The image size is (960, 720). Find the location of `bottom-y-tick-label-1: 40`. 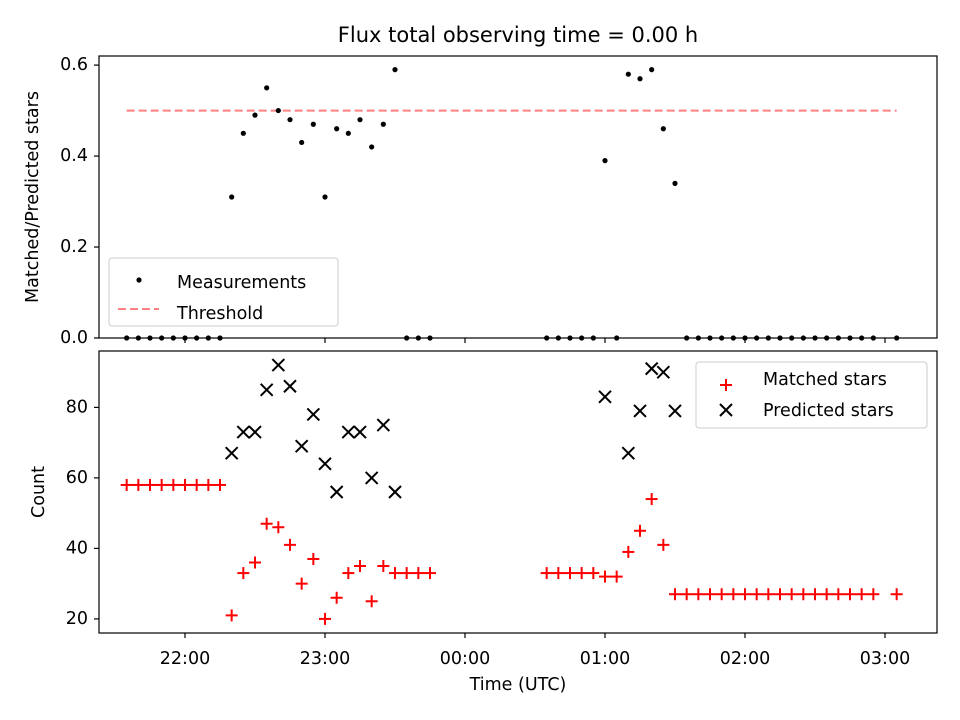

bottom-y-tick-label-1: 40 is located at coordinates (77, 548).